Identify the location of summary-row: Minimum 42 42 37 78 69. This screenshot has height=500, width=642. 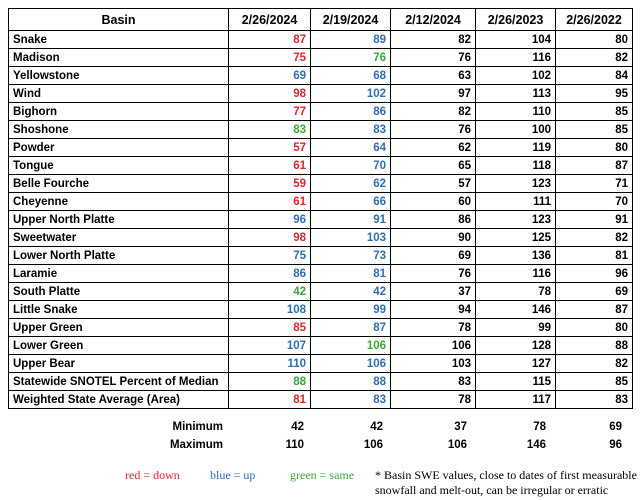
(317, 427).